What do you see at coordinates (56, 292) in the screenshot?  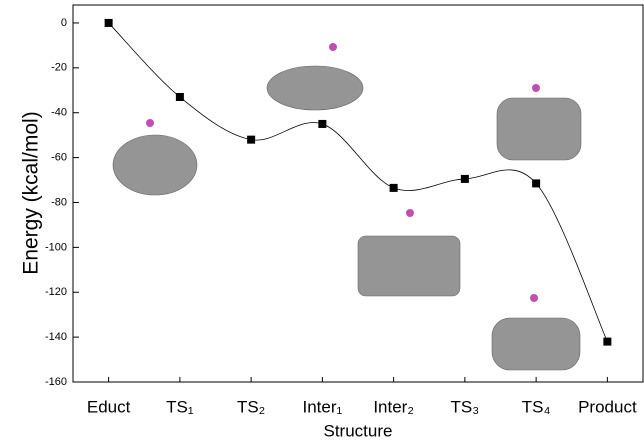 I see `y-tick-label: -120` at bounding box center [56, 292].